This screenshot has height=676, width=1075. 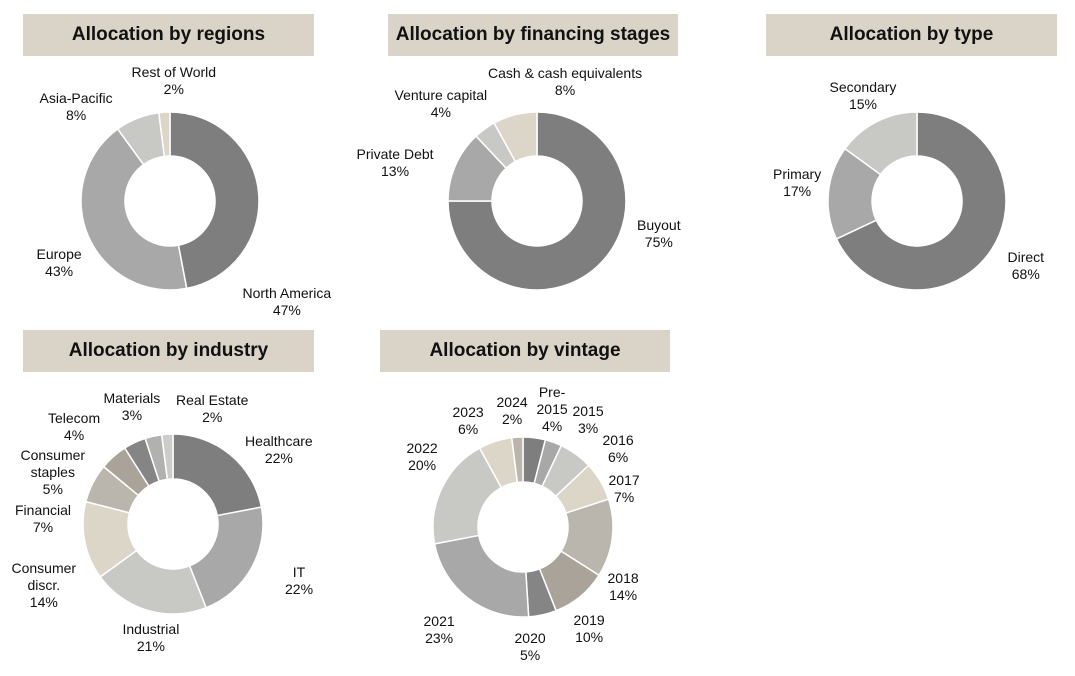 What do you see at coordinates (168, 351) in the screenshot?
I see `chart-title-industry: Allocation by industry` at bounding box center [168, 351].